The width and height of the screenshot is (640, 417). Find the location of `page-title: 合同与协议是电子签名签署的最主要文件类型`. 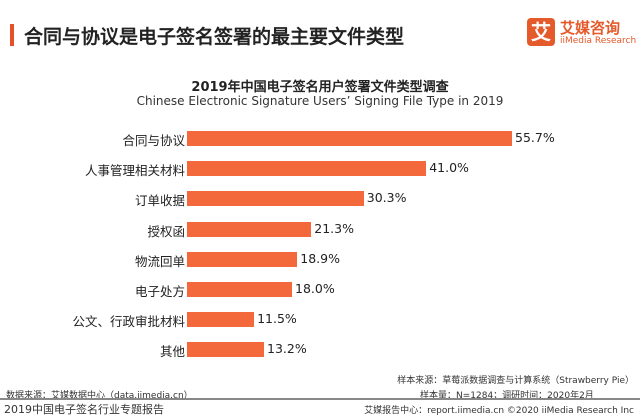

page-title: 合同与协议是电子签名签署的最主要文件类型 is located at coordinates (214, 37).